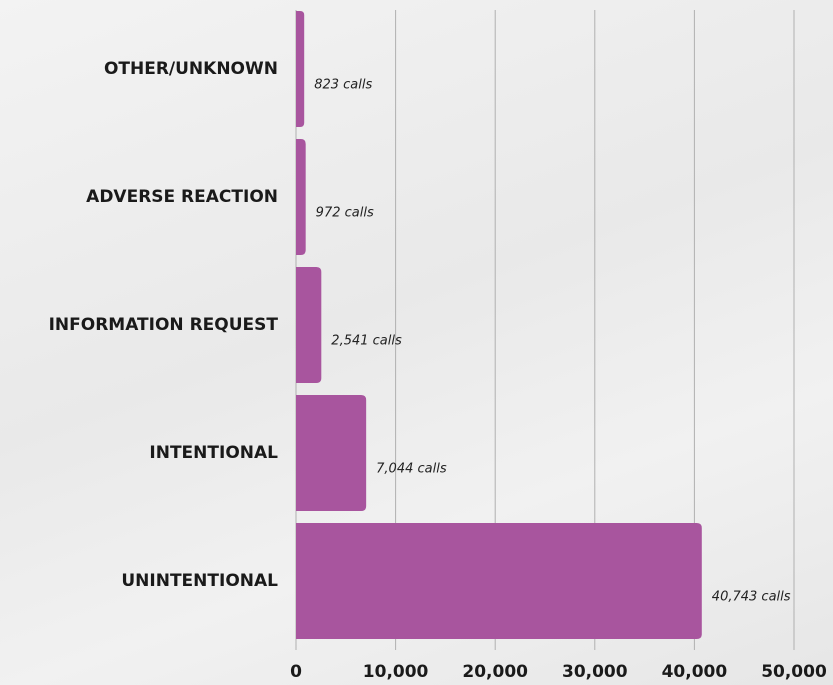  I want to click on x-tick-label: 30,000, so click(595, 672).